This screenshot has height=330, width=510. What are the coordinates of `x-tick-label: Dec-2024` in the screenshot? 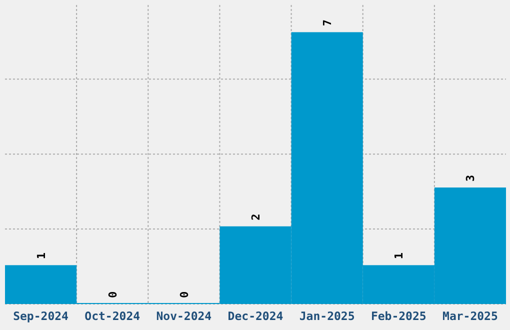 It's located at (256, 316).